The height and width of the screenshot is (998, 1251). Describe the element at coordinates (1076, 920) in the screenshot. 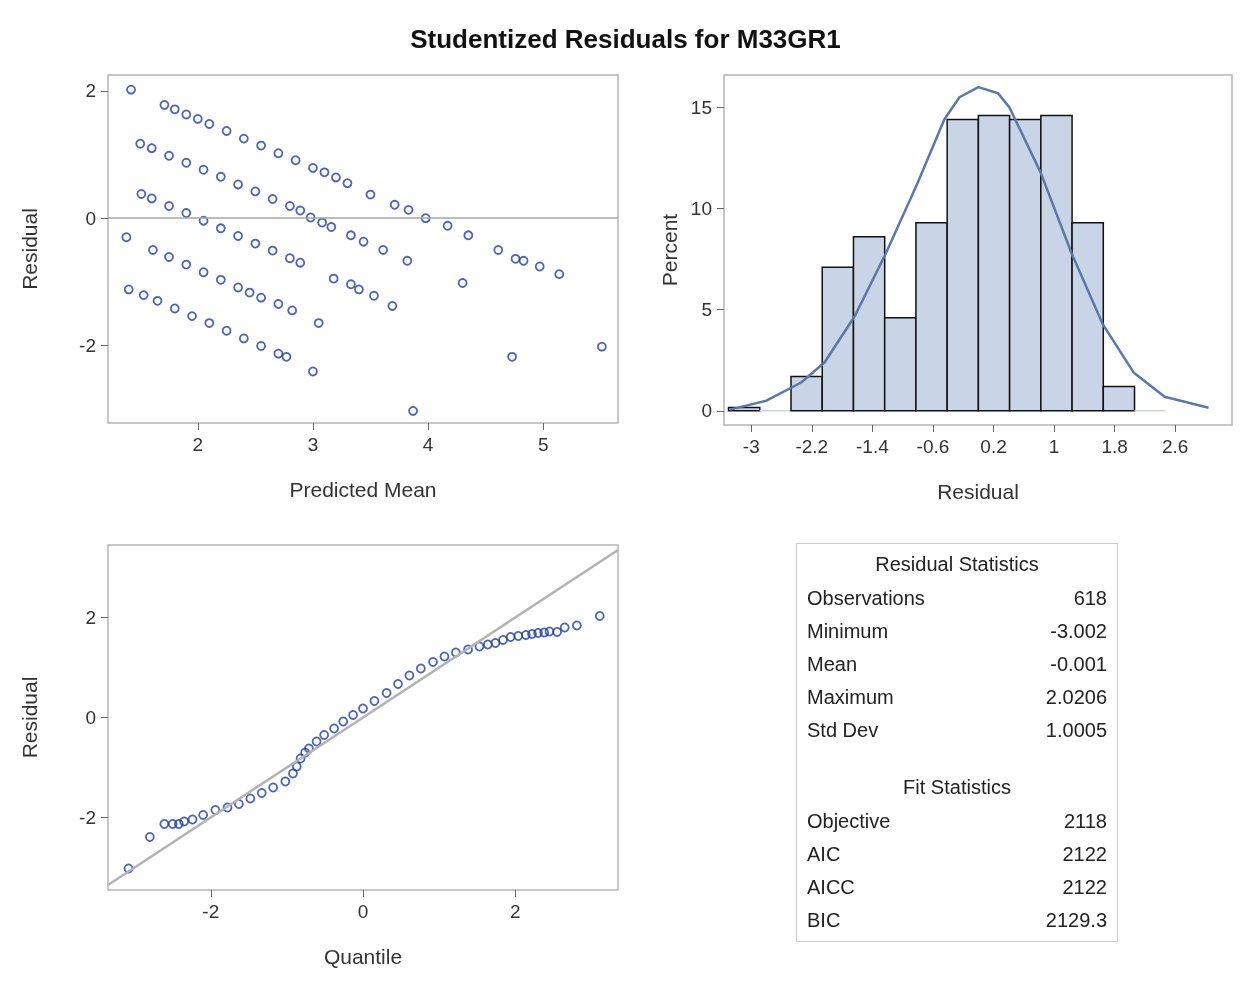

I see `data-label: 2129.3` at that location.